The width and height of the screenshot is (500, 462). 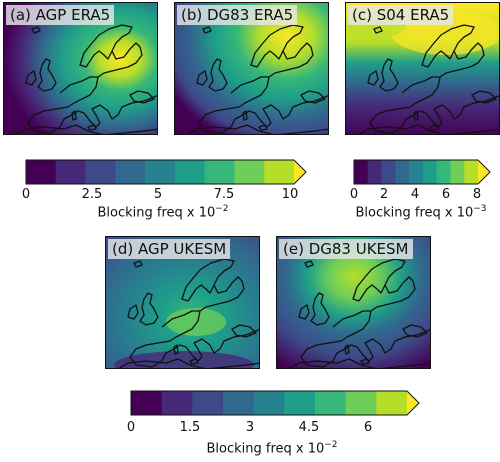 I want to click on colorbar-title: Blocking freq x 10−3, so click(x=421, y=212).